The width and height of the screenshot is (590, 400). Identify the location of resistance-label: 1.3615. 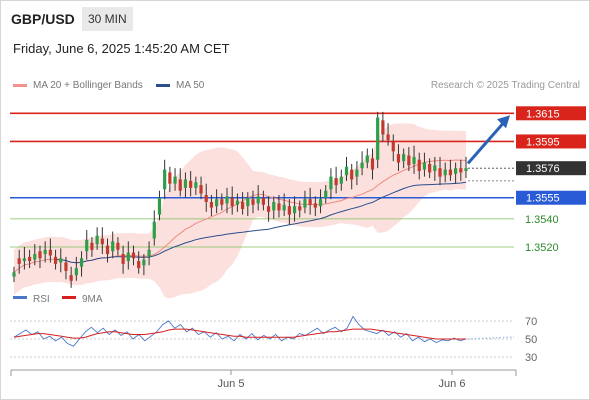
(543, 114).